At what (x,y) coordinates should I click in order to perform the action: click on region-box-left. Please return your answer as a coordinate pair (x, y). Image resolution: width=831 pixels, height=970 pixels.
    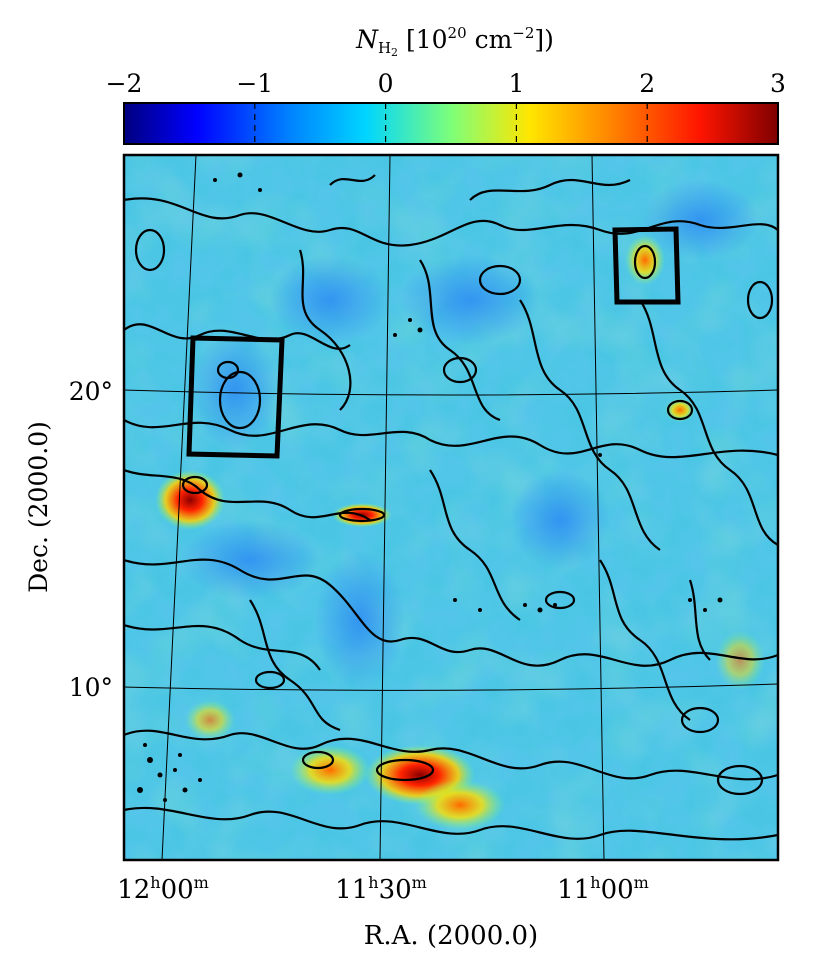
    Looking at the image, I should click on (235, 397).